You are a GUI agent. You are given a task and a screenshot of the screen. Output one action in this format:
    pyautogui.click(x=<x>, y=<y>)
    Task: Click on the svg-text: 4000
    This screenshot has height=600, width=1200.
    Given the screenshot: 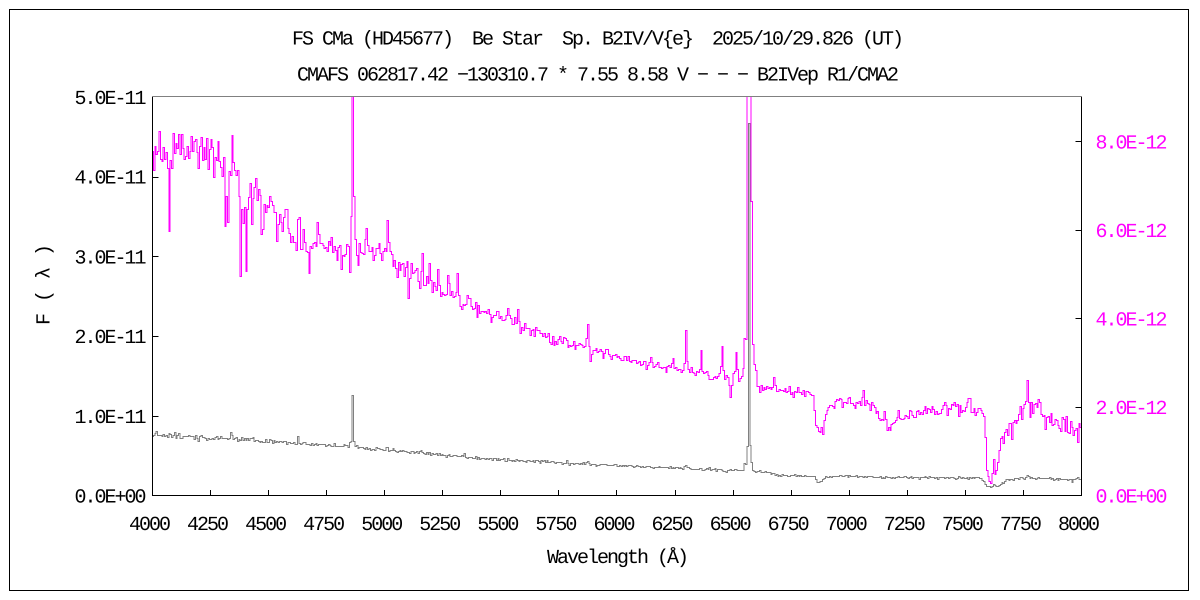 What is the action you would take?
    pyautogui.click(x=149, y=525)
    